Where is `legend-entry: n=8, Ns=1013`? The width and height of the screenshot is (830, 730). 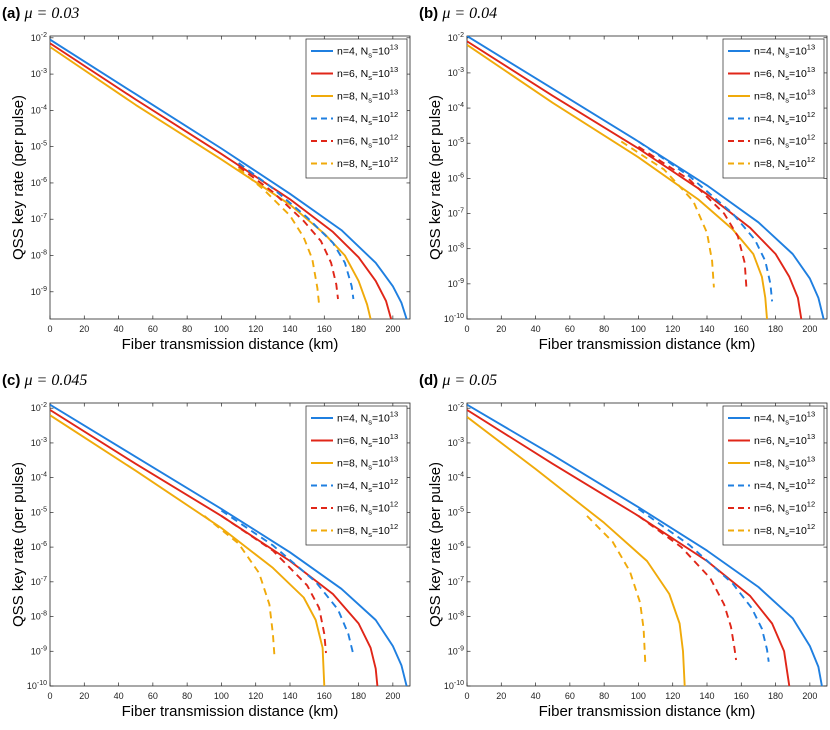
legend-entry: n=8, Ns=1013 is located at coordinates (367, 96).